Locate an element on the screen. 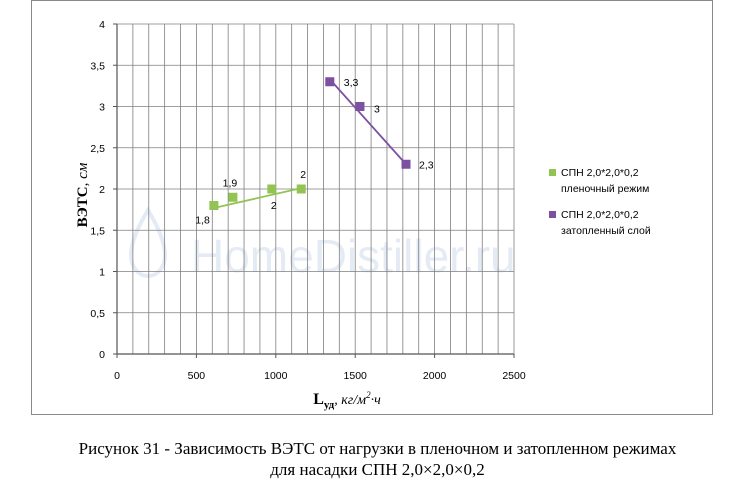  y-tick-label: 1 is located at coordinates (102, 273).